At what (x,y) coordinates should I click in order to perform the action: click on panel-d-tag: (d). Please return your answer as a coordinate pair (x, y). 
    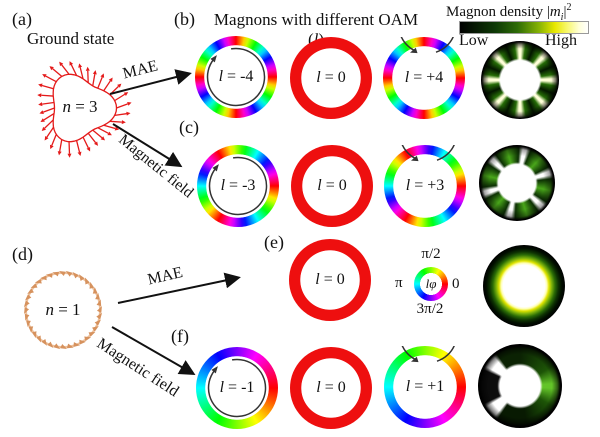
    Looking at the image, I should click on (22, 254).